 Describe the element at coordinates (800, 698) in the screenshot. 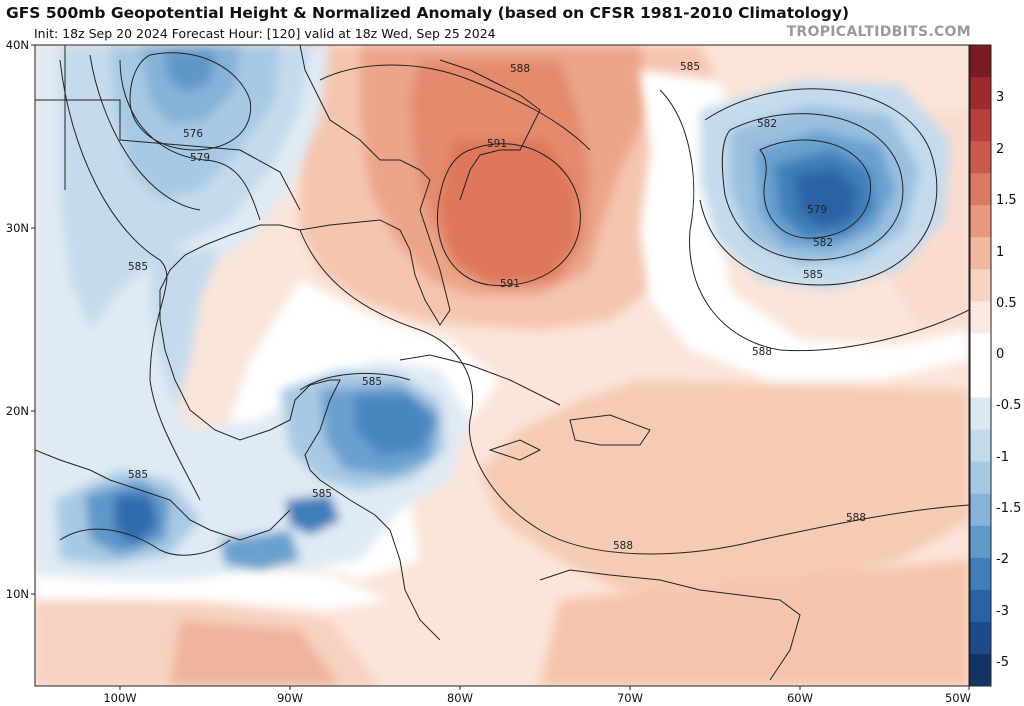

I see `lon-label: 60W` at that location.